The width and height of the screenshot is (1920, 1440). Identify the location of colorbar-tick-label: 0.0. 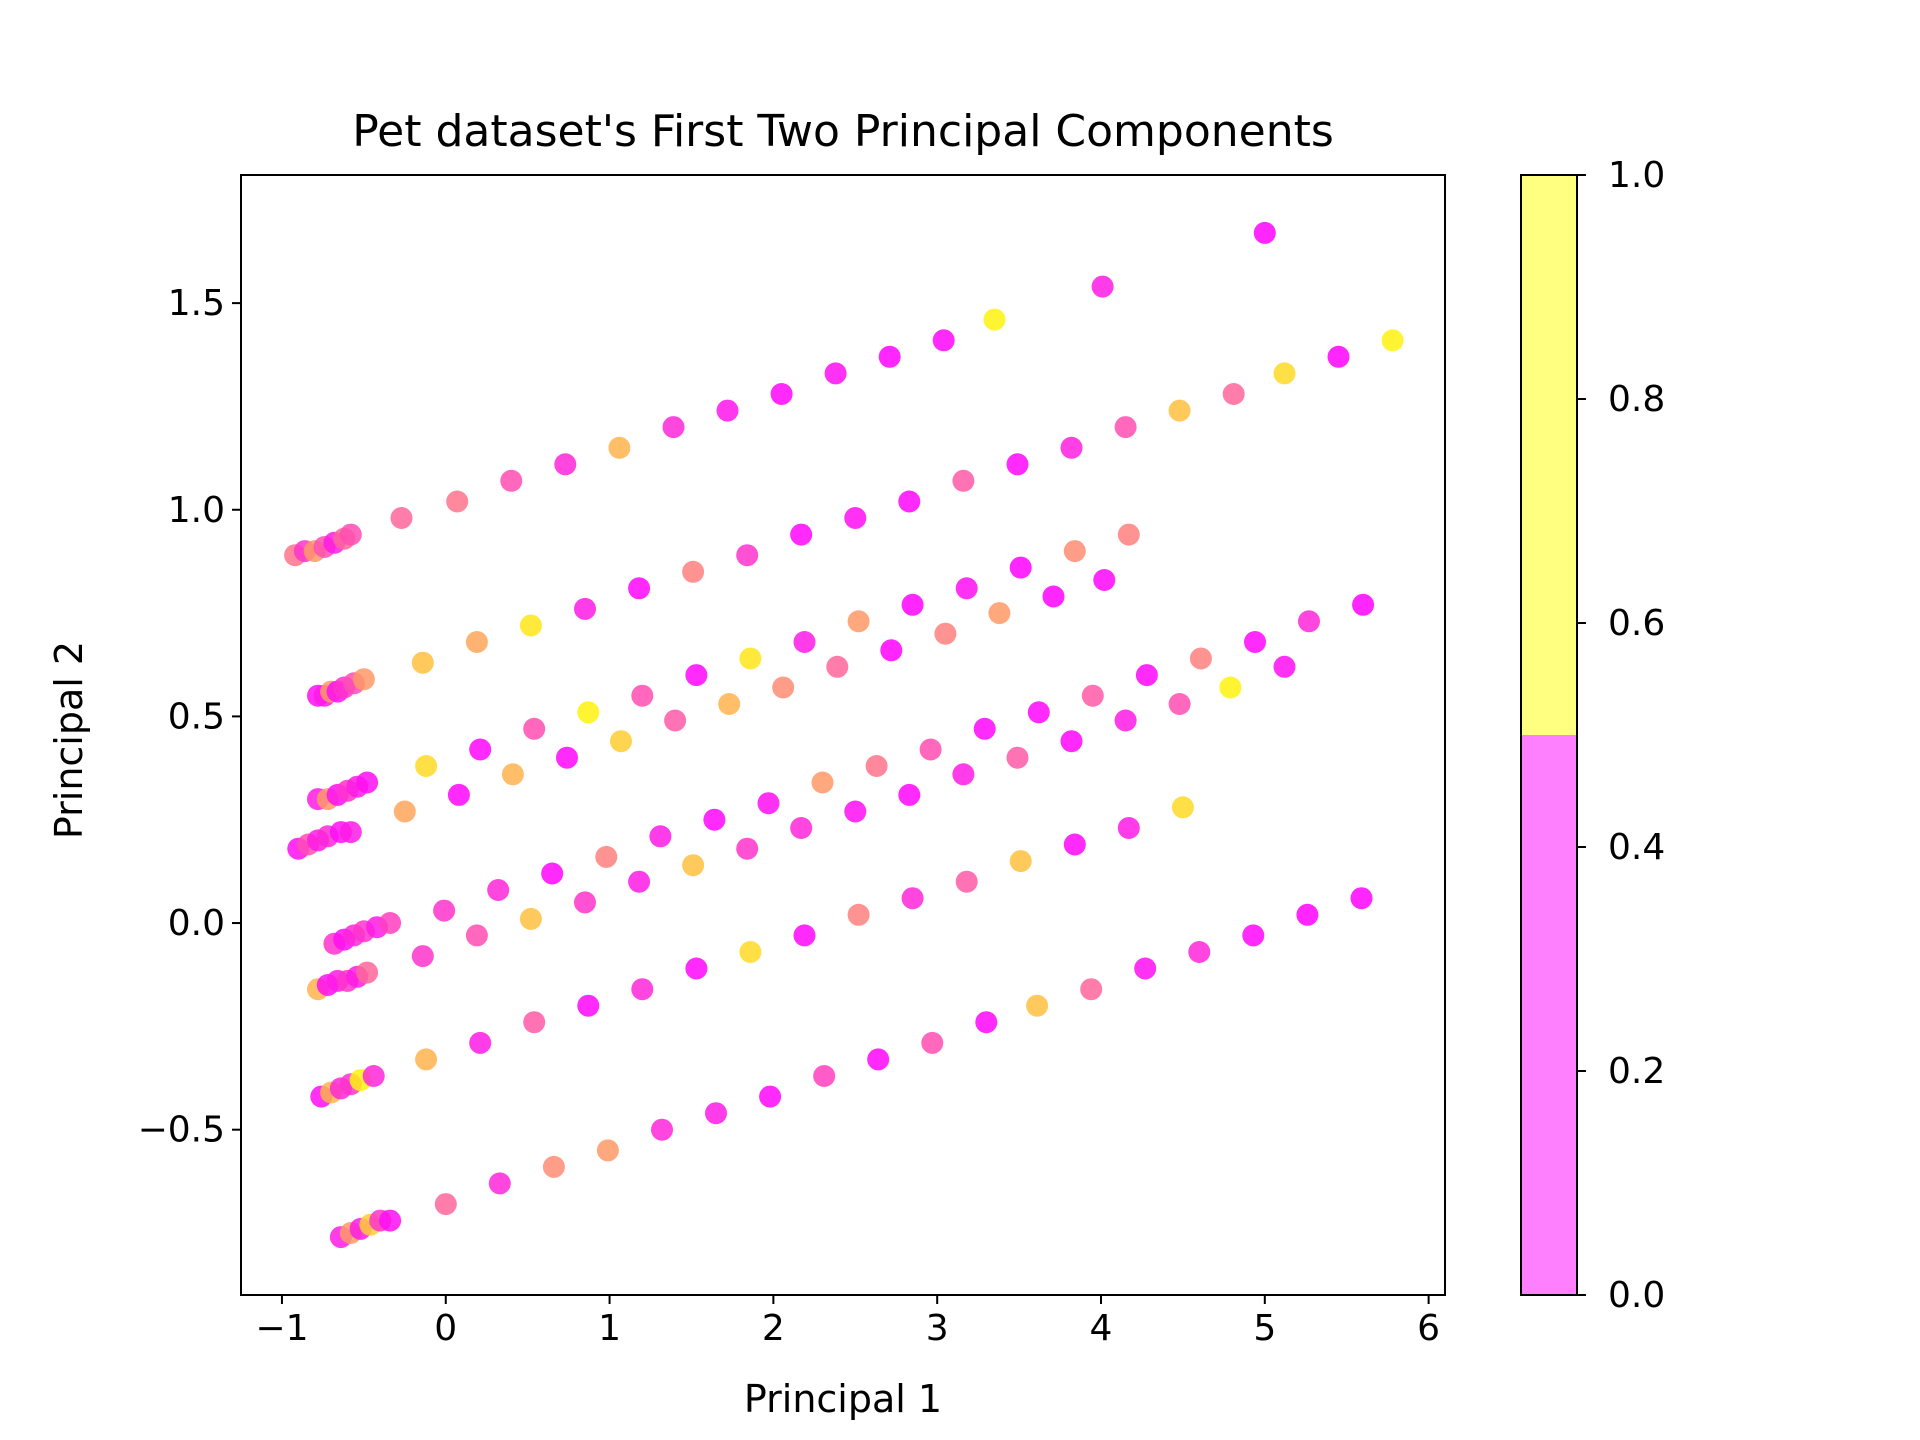
(1636, 1295).